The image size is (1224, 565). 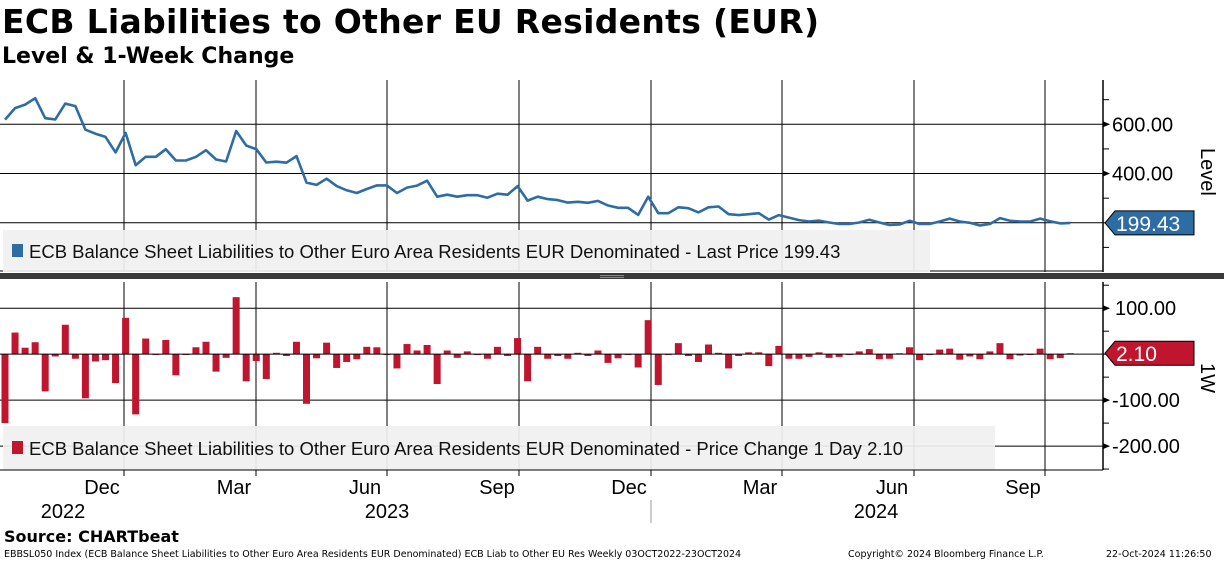 I want to click on last-value-change: 2.10, so click(x=1136, y=354).